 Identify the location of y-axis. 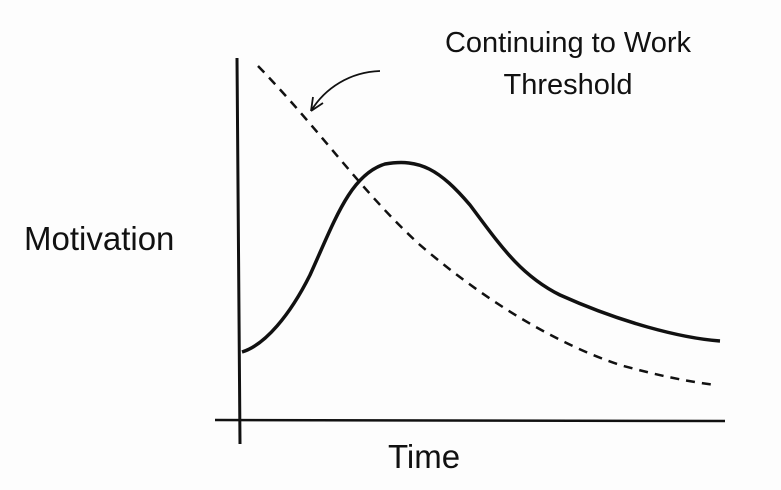
(238, 251).